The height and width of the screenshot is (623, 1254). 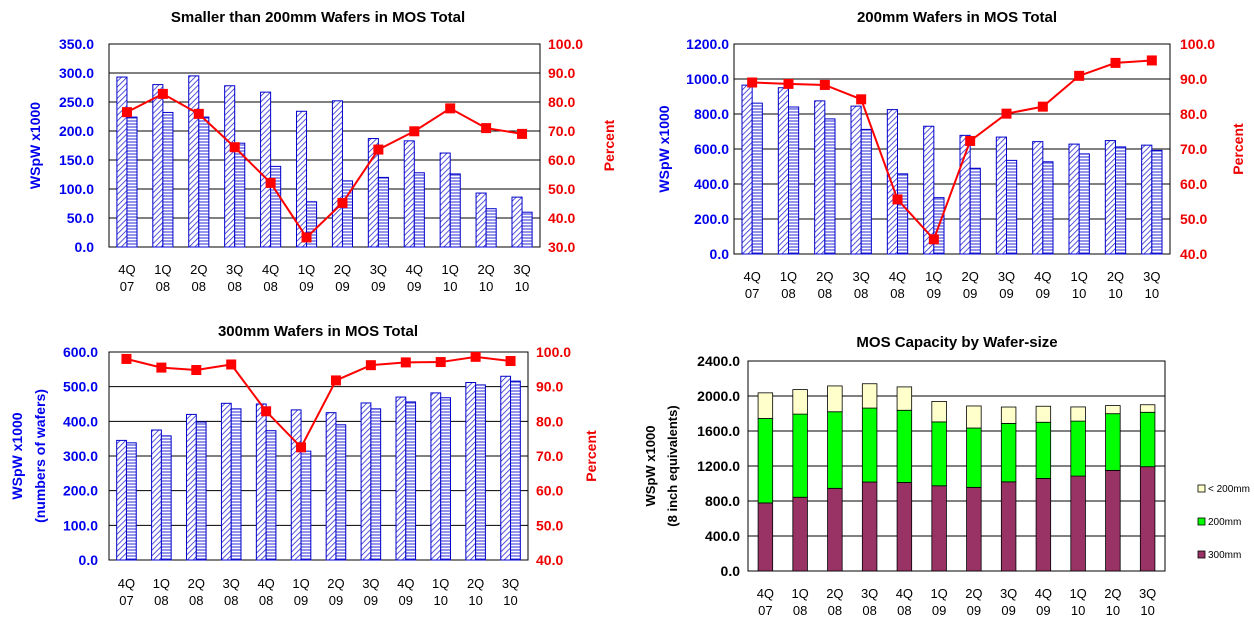 I want to click on y2-tick-label: 90.0, so click(x=561, y=73).